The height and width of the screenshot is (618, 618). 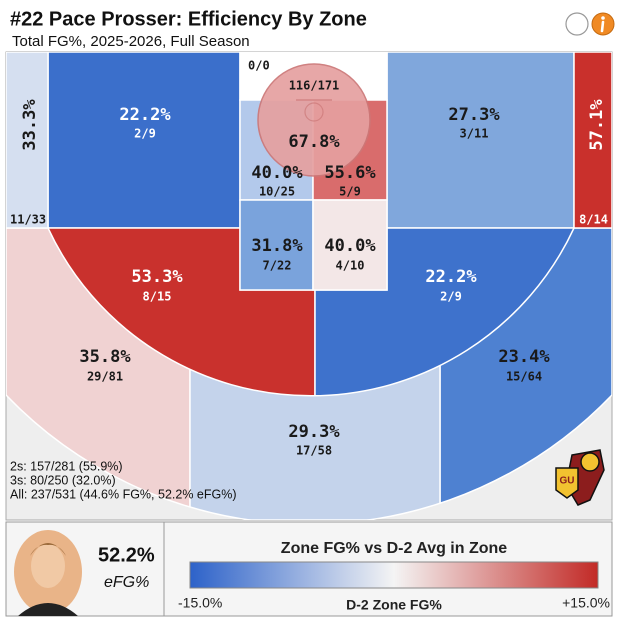 I want to click on zone-pct: 23.4%, so click(x=524, y=357).